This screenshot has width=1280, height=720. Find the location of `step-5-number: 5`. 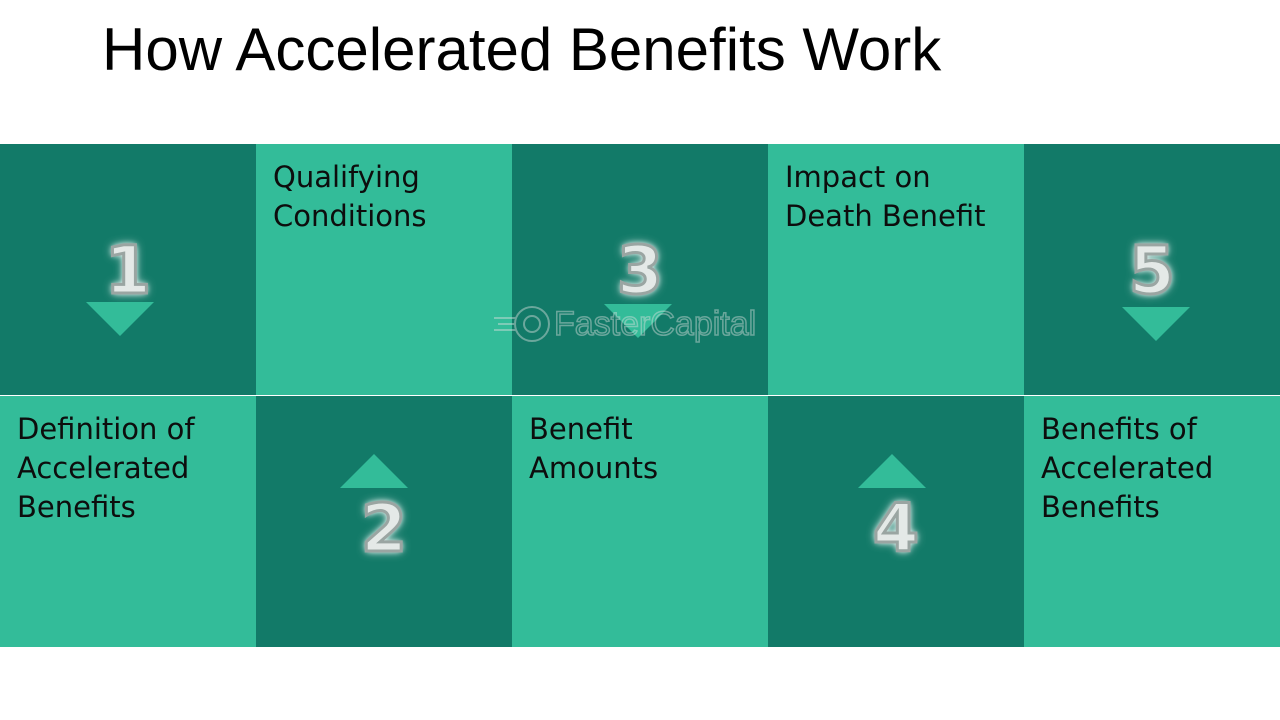

step-5-number: 5 is located at coordinates (1152, 270).